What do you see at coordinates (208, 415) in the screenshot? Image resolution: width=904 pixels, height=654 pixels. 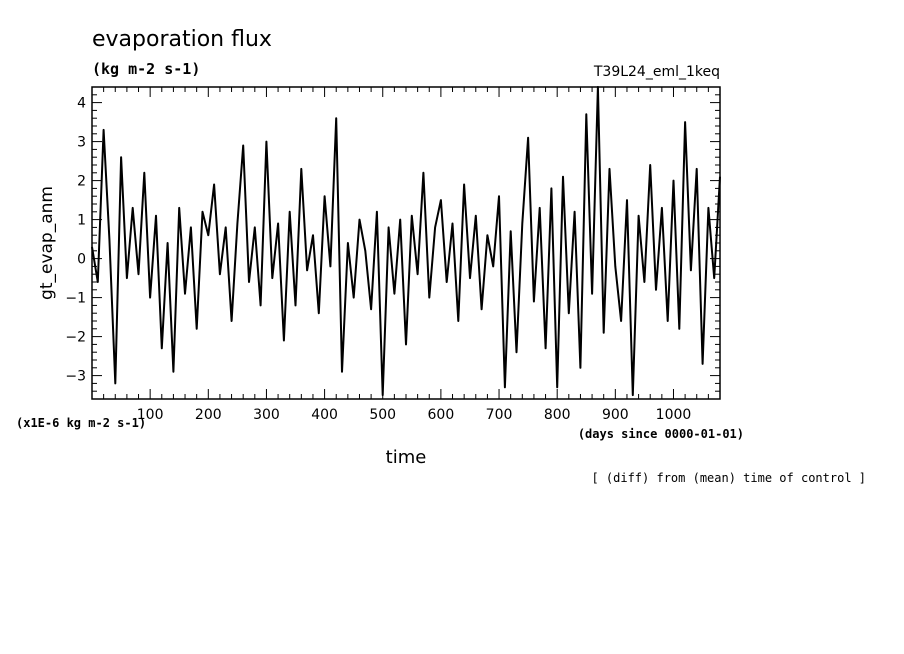 I see `x-tick-label: 200` at bounding box center [208, 415].